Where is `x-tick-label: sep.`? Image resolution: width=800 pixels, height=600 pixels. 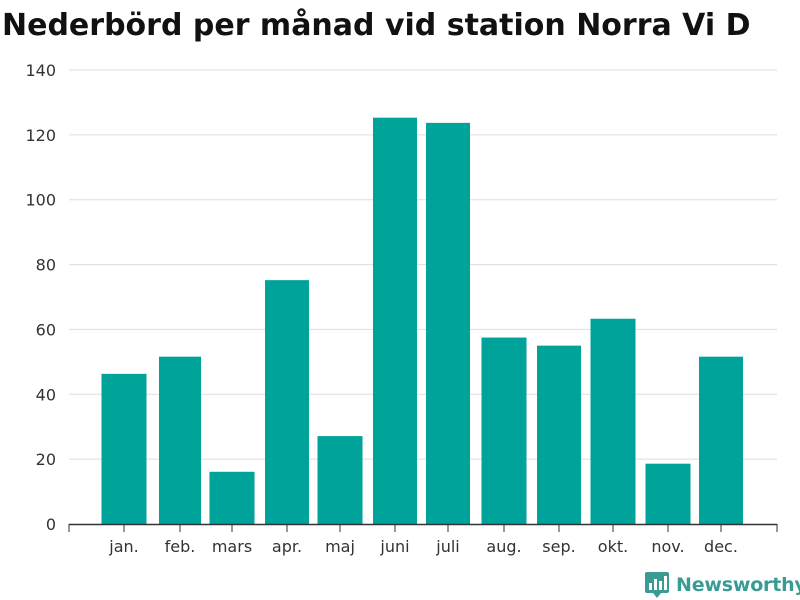
x-tick-label: sep. is located at coordinates (558, 546).